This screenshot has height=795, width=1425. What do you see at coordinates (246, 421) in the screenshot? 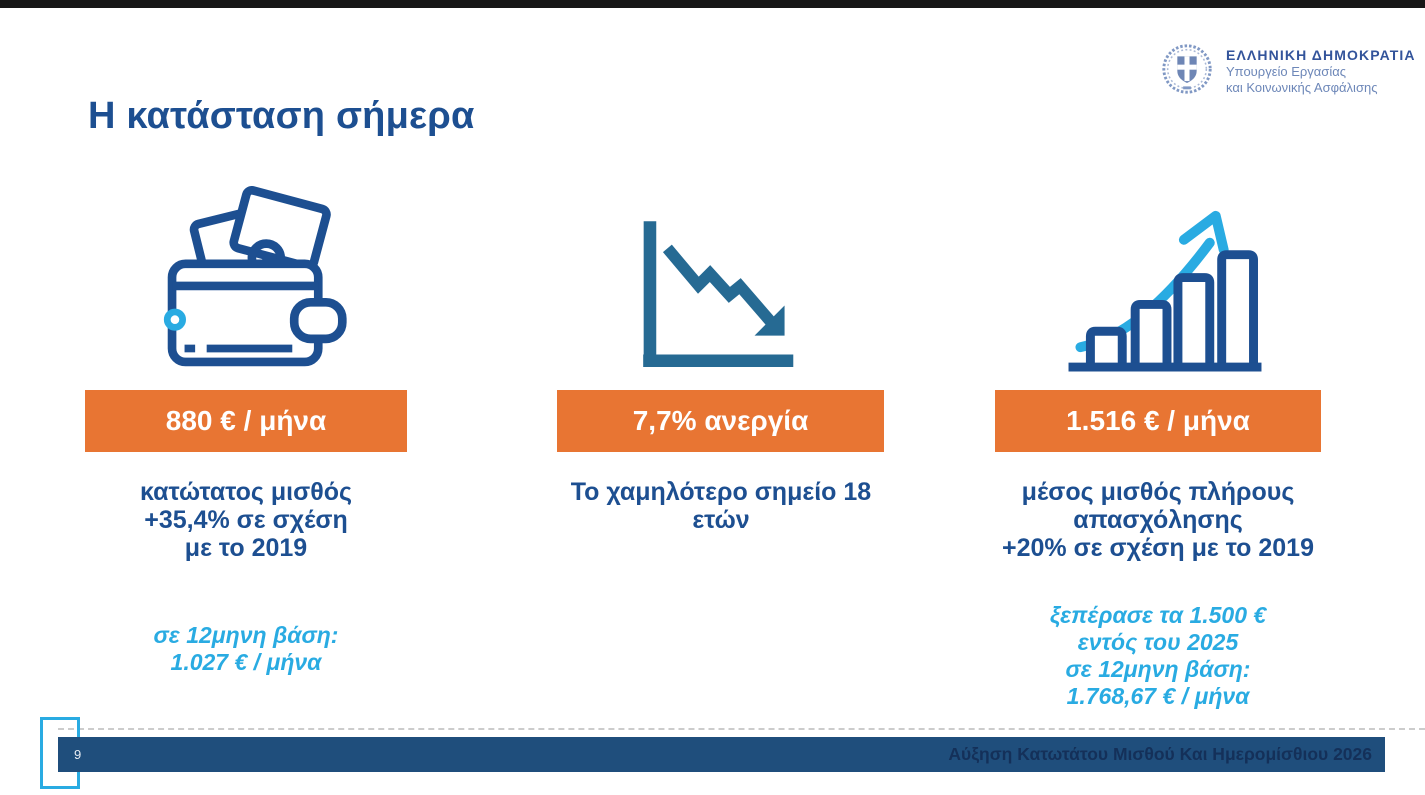
I see `stat-banner-minimum-wage: 880 € / μήνα` at bounding box center [246, 421].